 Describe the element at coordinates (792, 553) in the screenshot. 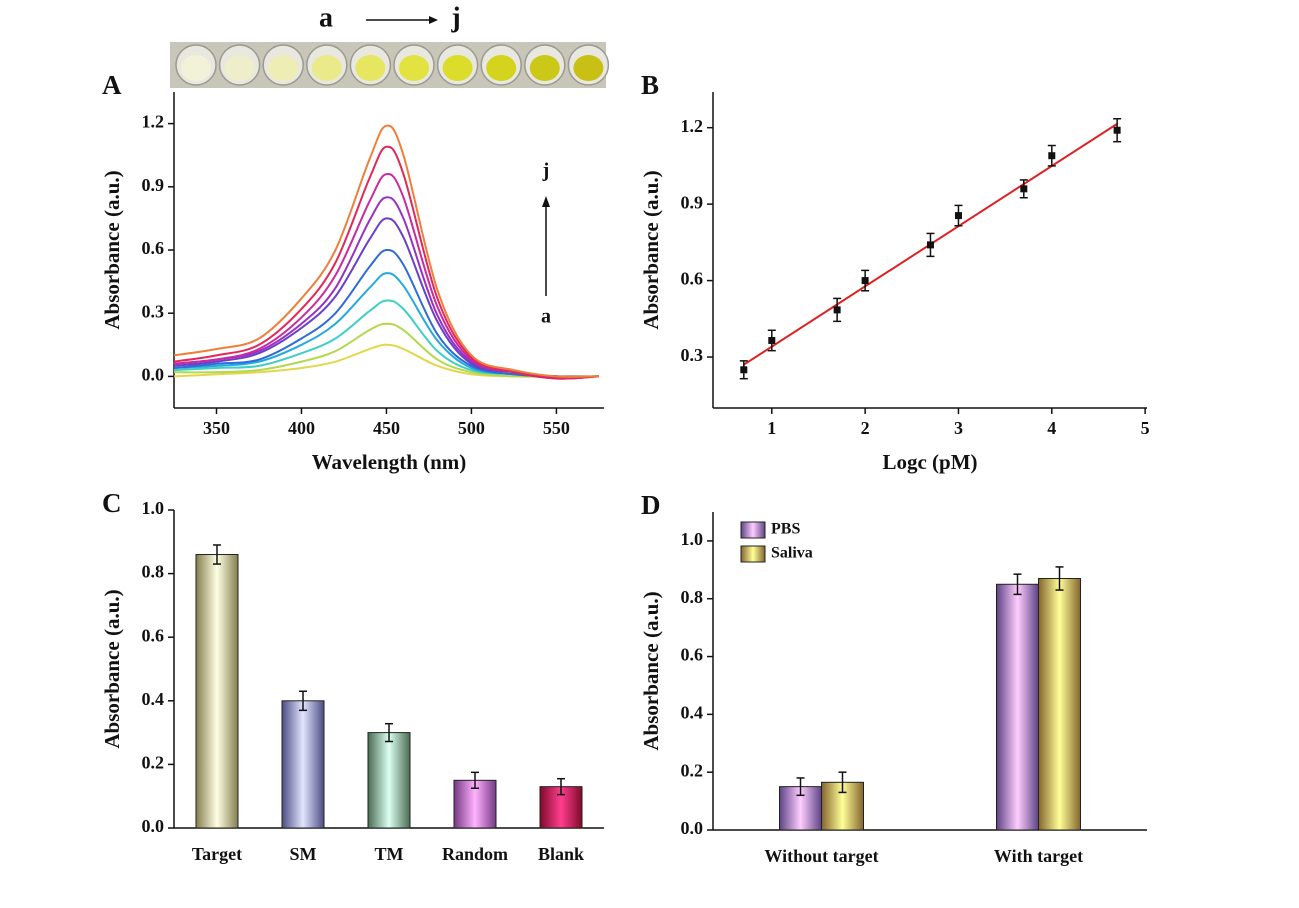

I see `legend-label: Saliva` at that location.